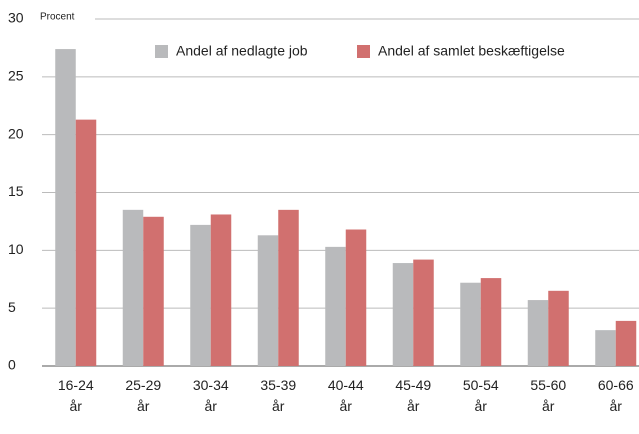 The height and width of the screenshot is (434, 639). What do you see at coordinates (346, 395) in the screenshot?
I see `x-tick-label: 40-44 år` at bounding box center [346, 395].